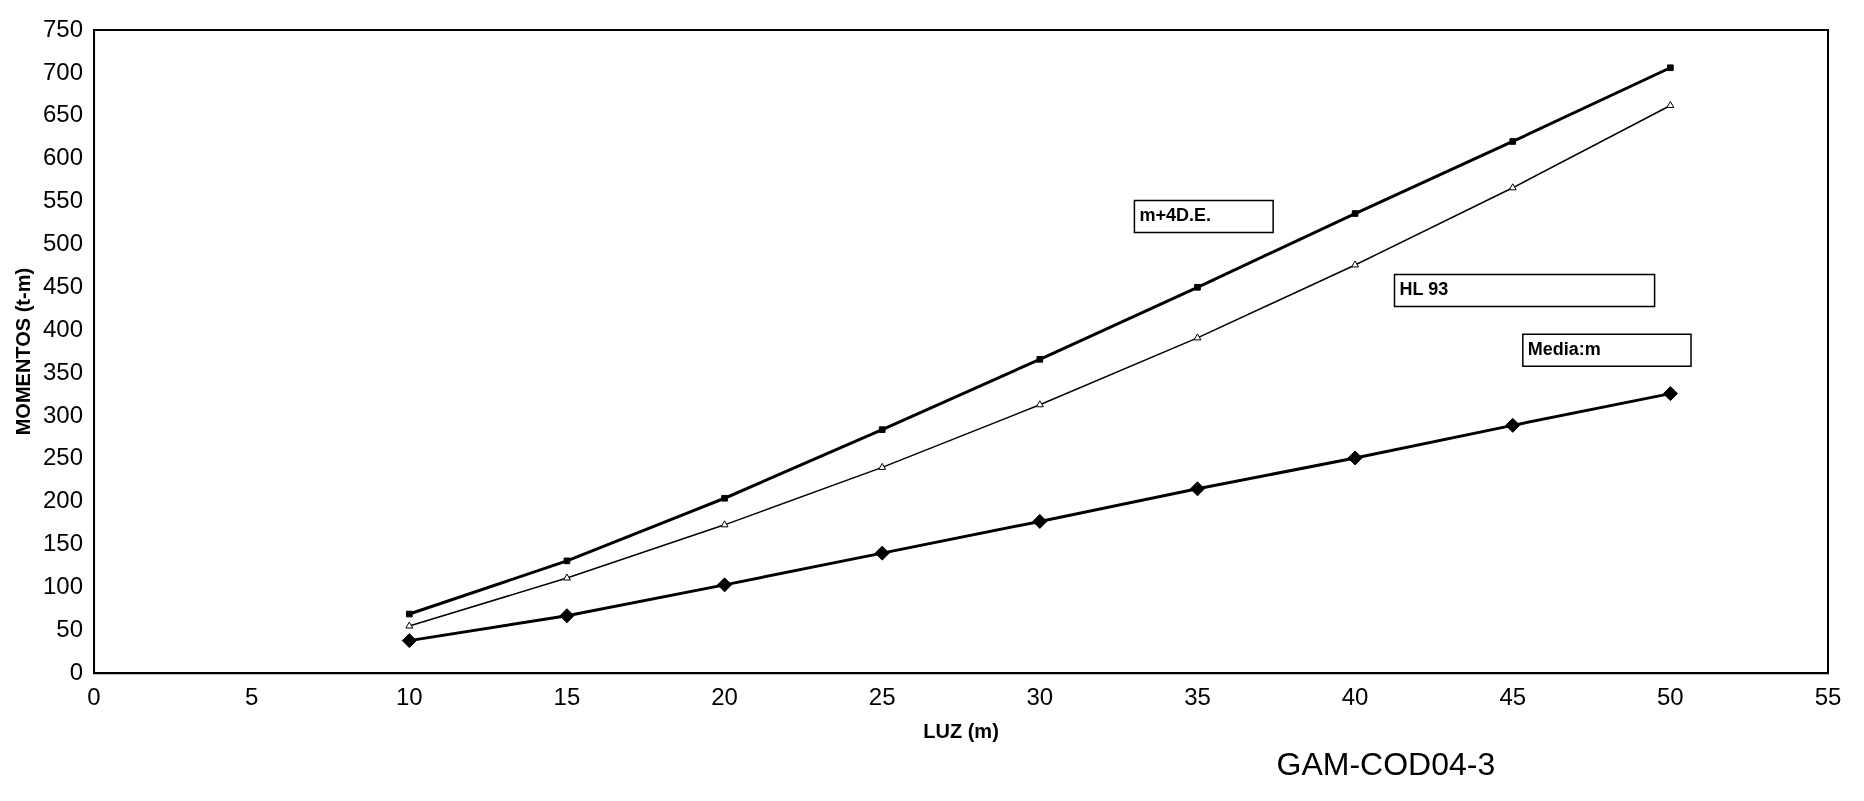 This screenshot has height=801, width=1864. I want to click on x-tick-label: 35, so click(1197, 697).